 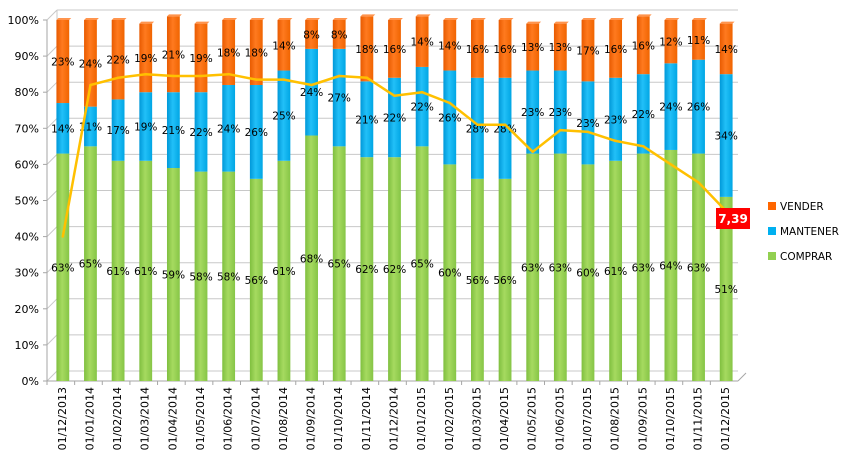 I want to click on data-label-comprar: 63%, so click(x=560, y=268).